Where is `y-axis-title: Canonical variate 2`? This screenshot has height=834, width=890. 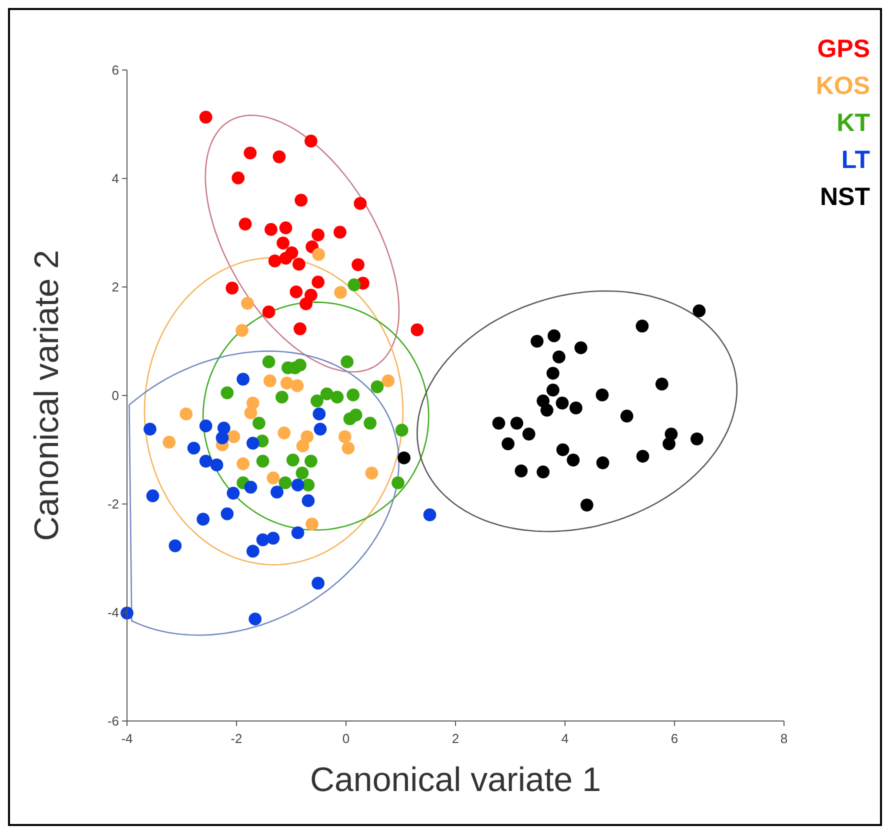
y-axis-title: Canonical variate 2 is located at coordinates (47, 396).